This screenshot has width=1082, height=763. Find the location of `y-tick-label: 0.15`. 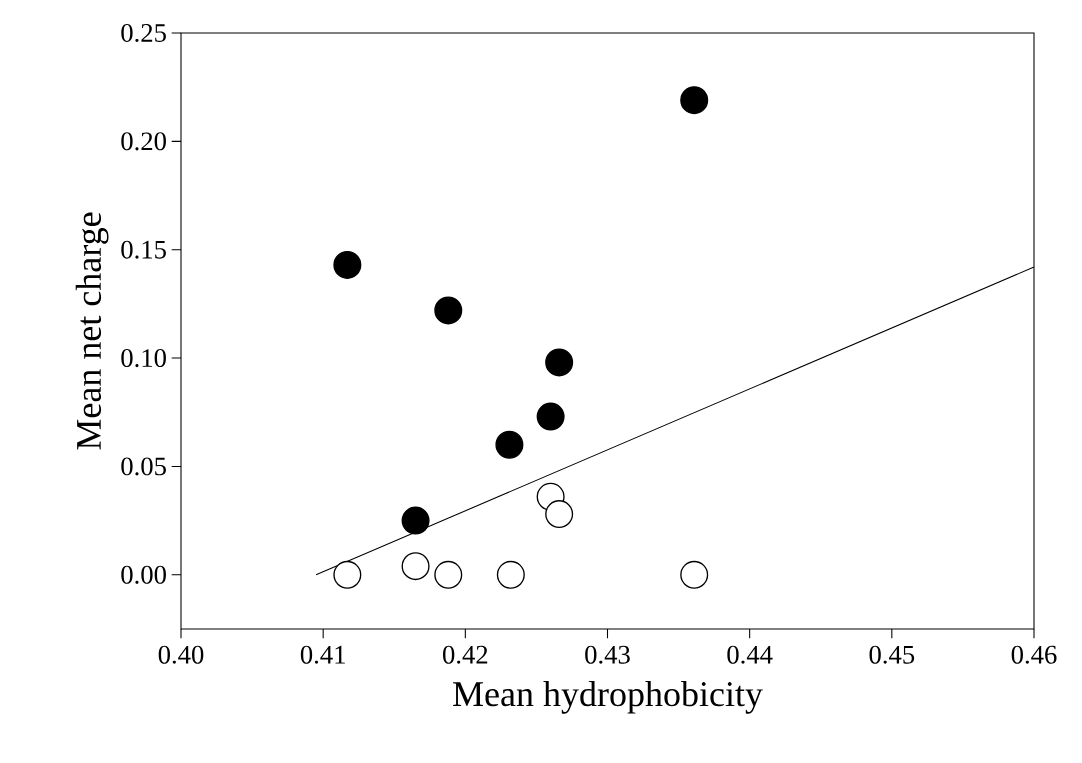

y-tick-label: 0.15 is located at coordinates (143, 249).